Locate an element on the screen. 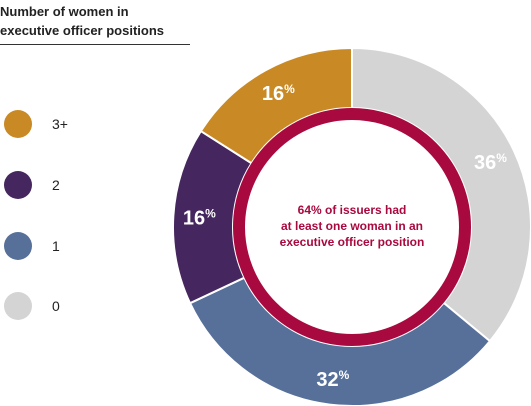 The height and width of the screenshot is (406, 531). slice-label-0: 36% is located at coordinates (490, 162).